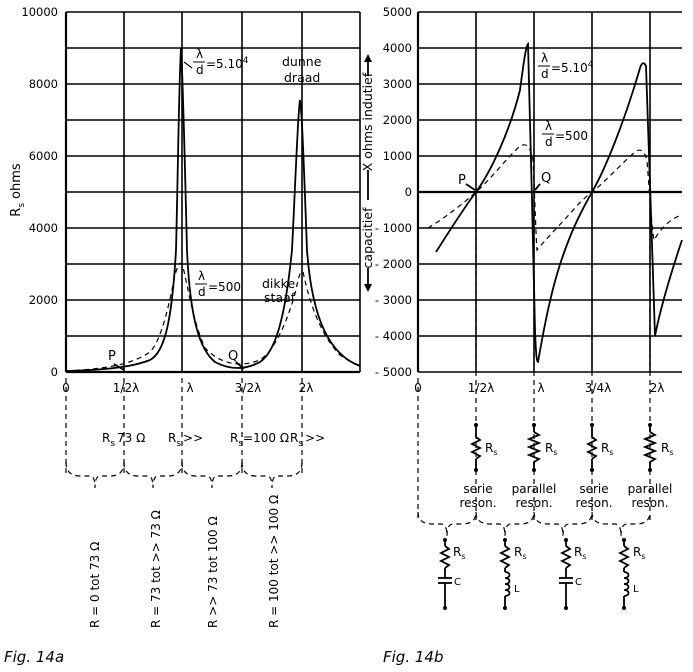 Image resolution: width=693 pixels, height=672 pixels. I want to click on eq-circuit-rl-1: Rs L, so click(512, 574).